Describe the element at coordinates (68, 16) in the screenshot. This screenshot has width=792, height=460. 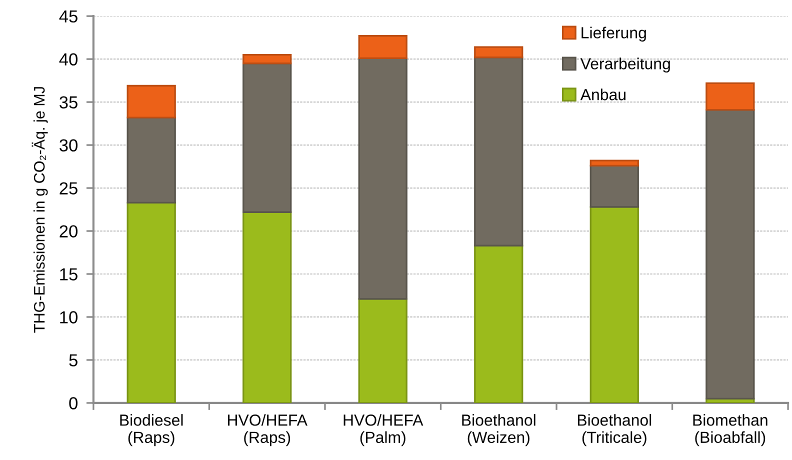
I see `y-tick-label: 45` at that location.